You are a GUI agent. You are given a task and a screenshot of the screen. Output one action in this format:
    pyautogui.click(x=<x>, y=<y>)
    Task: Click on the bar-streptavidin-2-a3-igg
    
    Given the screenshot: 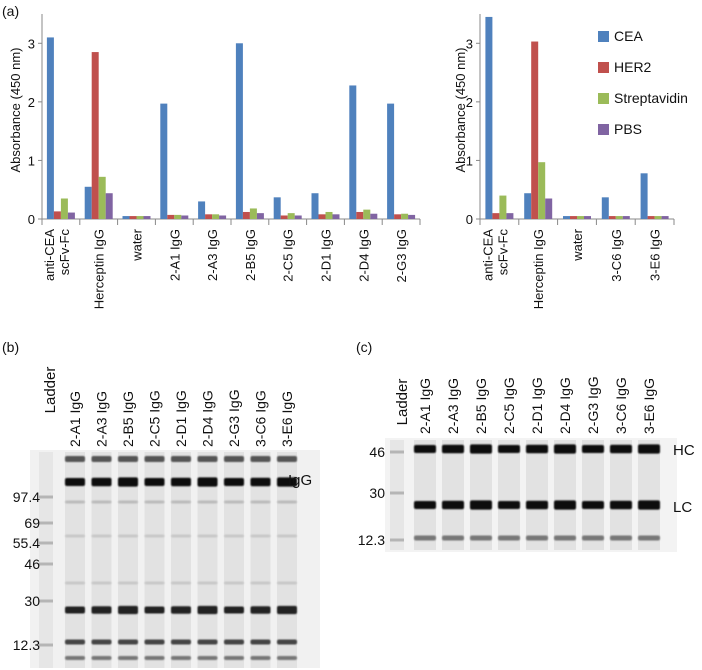 What is the action you would take?
    pyautogui.click(x=216, y=216)
    